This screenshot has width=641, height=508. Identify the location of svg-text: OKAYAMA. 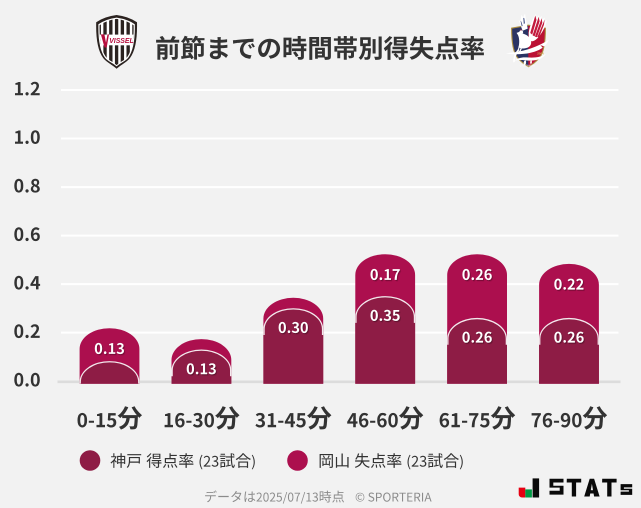
(527, 66).